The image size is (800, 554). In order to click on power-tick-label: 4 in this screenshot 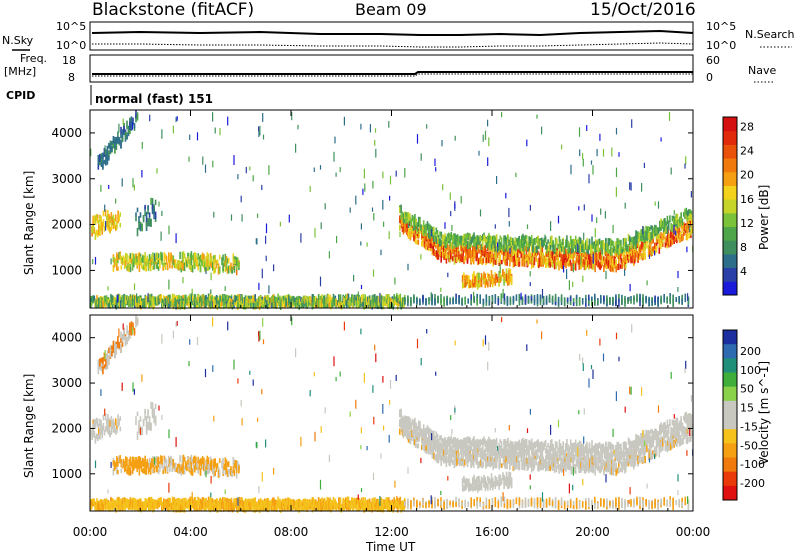, I will do `click(743, 271)`.